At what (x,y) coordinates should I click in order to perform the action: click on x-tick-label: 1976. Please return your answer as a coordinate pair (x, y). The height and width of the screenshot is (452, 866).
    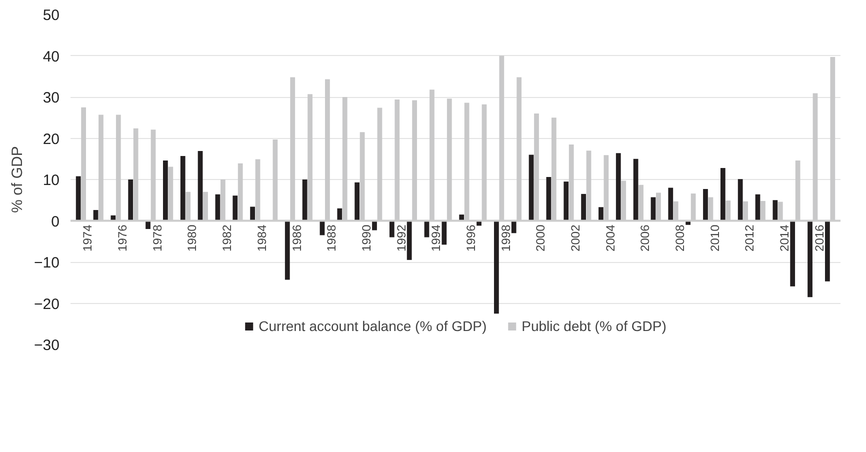
    Looking at the image, I should click on (123, 238).